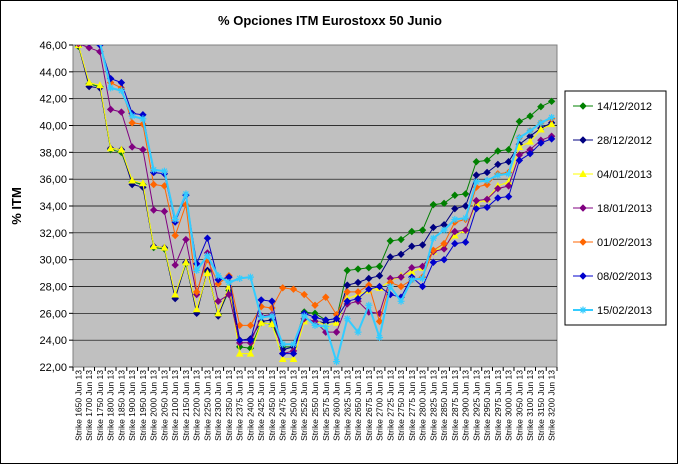  What do you see at coordinates (53, 288) in the screenshot?
I see `y-tick-label: 28,00` at bounding box center [53, 288].